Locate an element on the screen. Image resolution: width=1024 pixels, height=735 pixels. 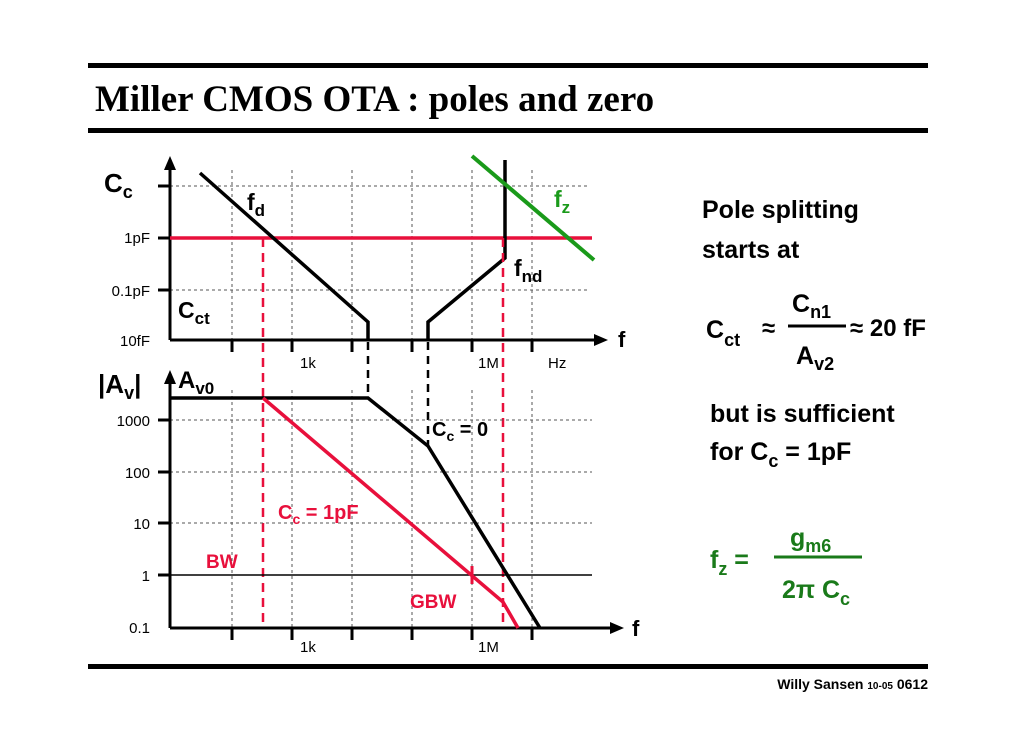
top-plot-grid is located at coordinates (380, 255).